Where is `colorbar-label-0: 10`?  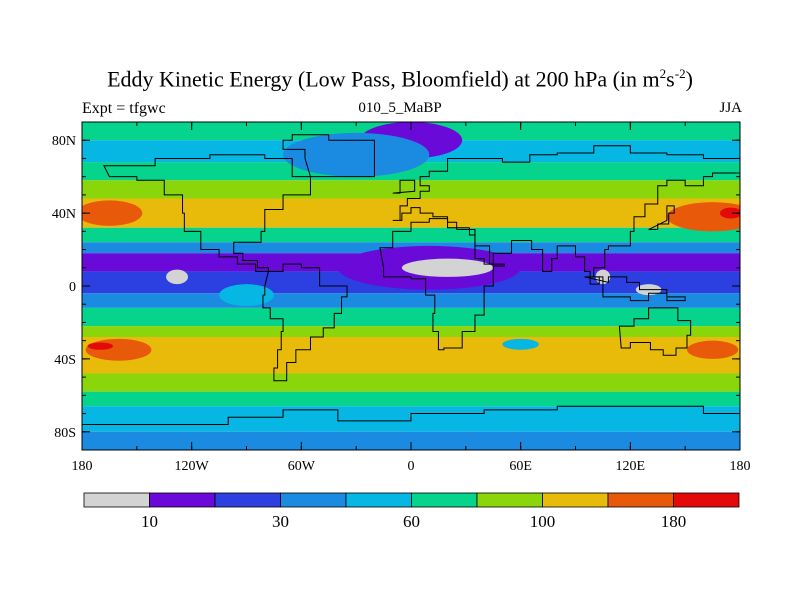
colorbar-label-0: 10 is located at coordinates (149, 521).